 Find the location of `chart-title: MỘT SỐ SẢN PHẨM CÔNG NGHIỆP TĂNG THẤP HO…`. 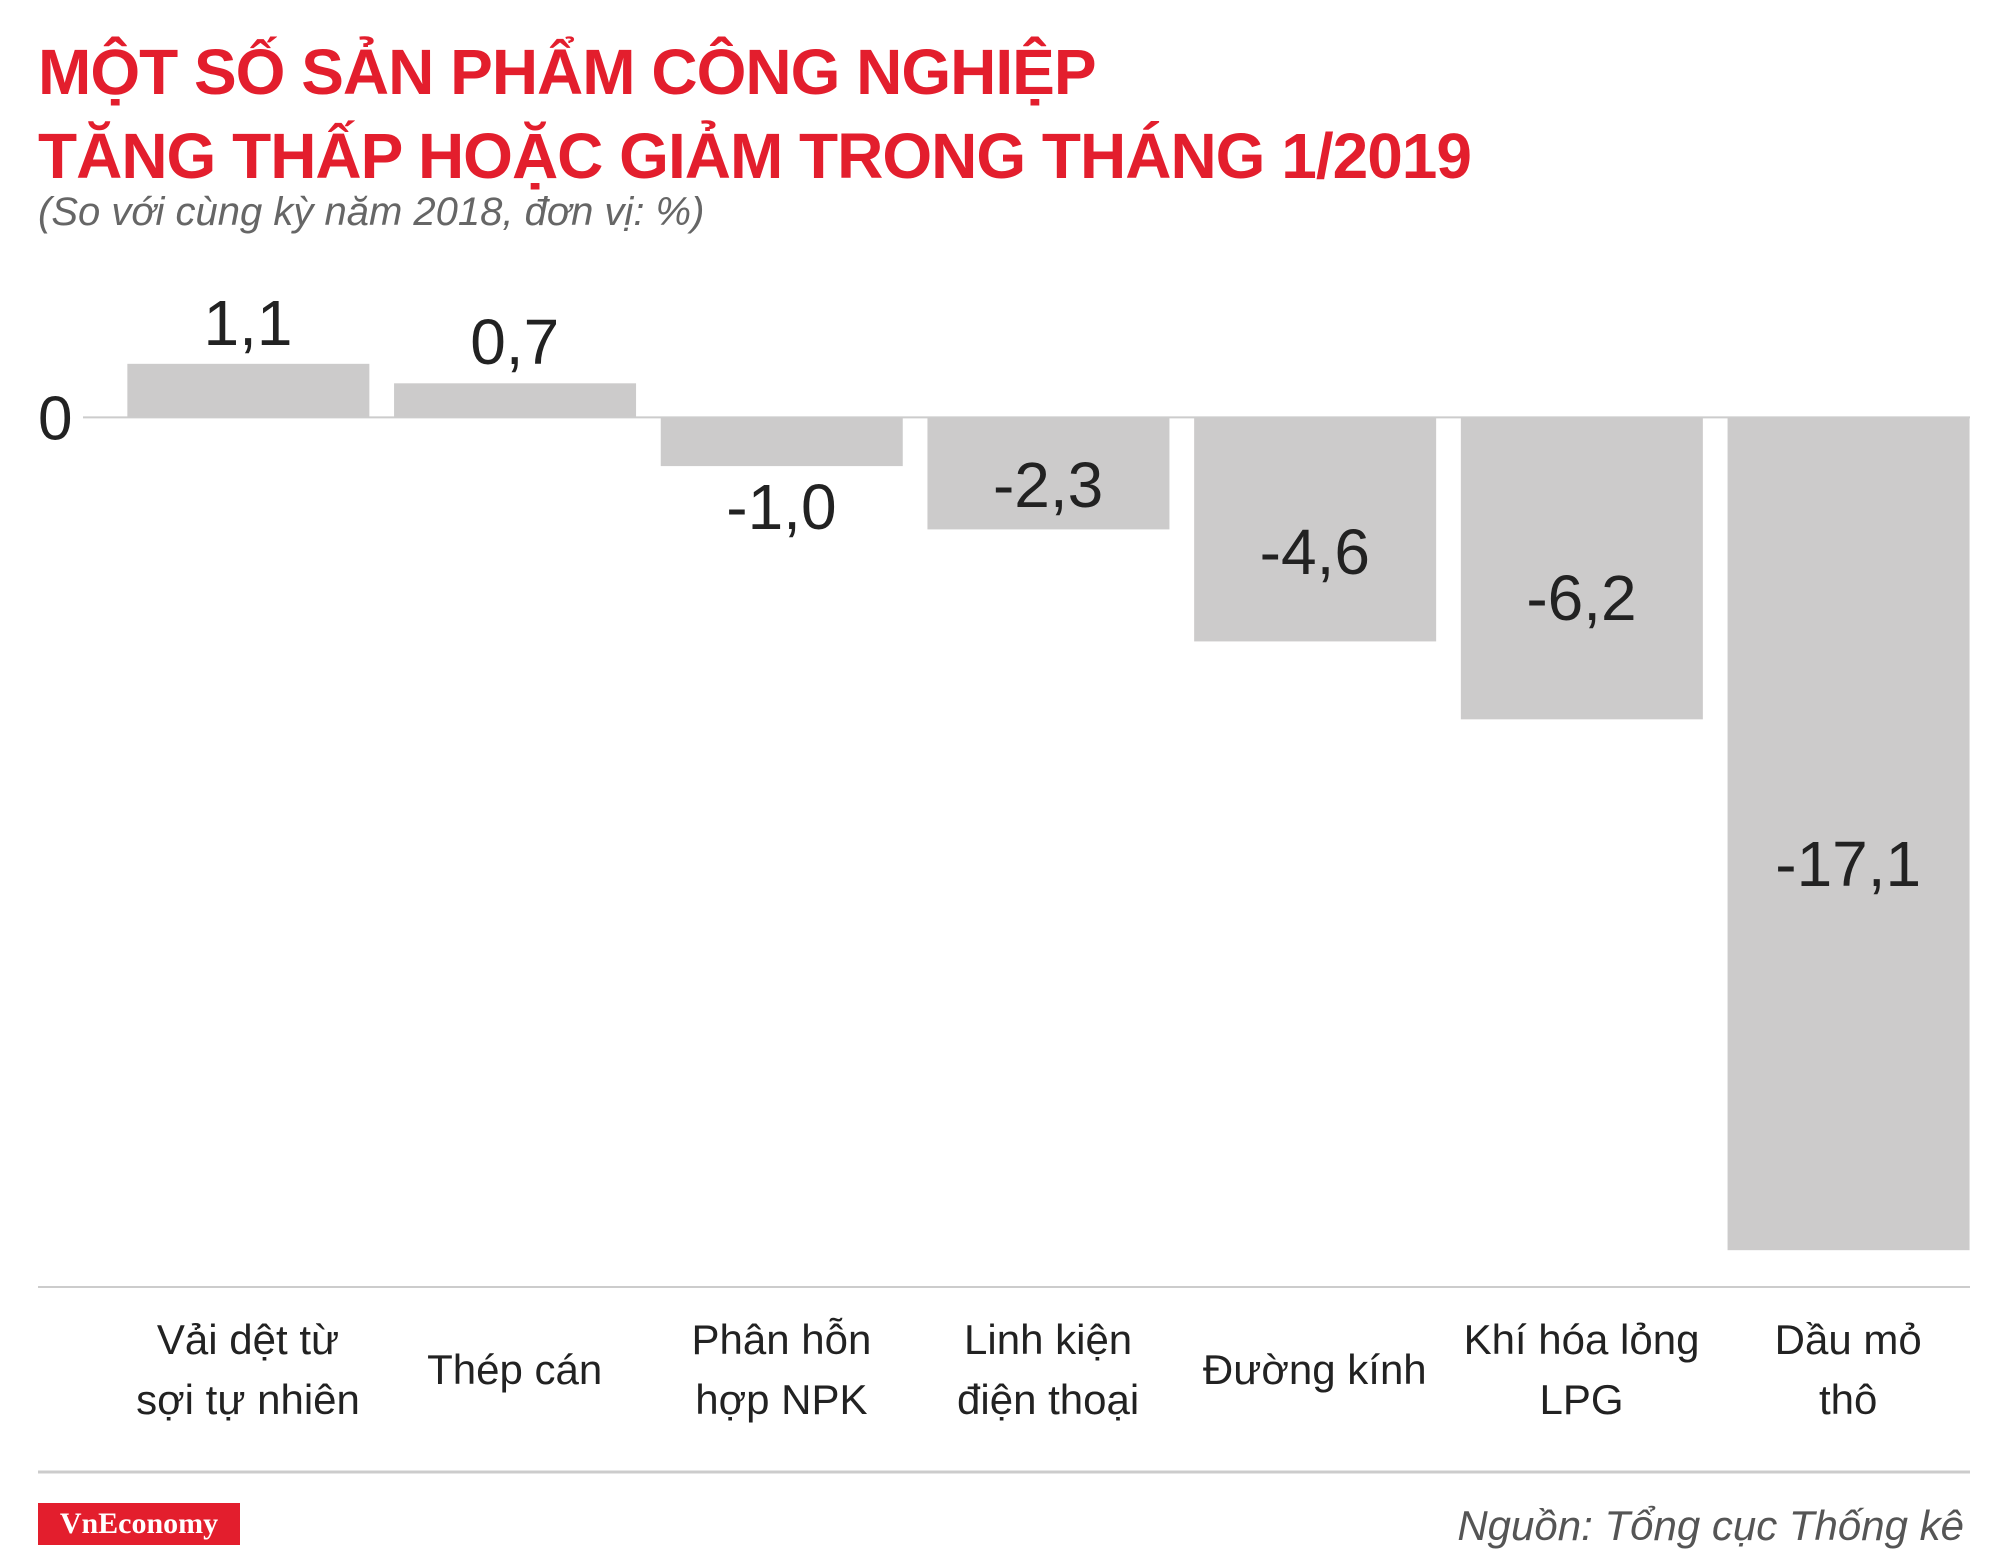

chart-title: MỘT SỐ SẢN PHẨM CÔNG NGHIỆP TĂNG THẤP HO… is located at coordinates (755, 114).